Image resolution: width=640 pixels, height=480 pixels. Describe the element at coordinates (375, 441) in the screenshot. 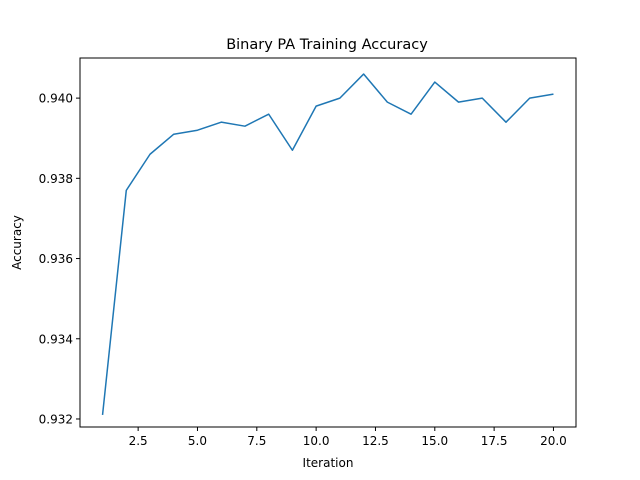

I see `x-tick-label: 12.5` at that location.